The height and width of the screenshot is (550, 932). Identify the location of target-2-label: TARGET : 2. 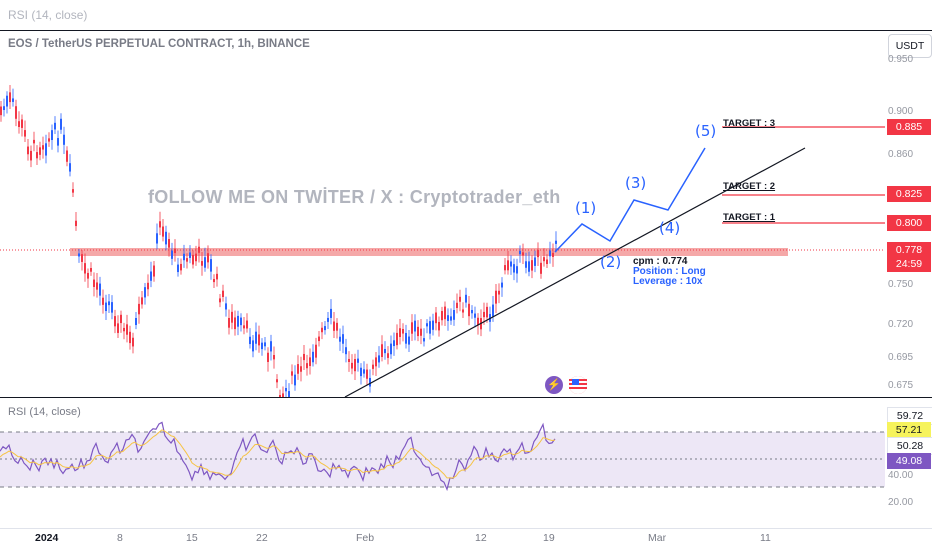
(749, 186).